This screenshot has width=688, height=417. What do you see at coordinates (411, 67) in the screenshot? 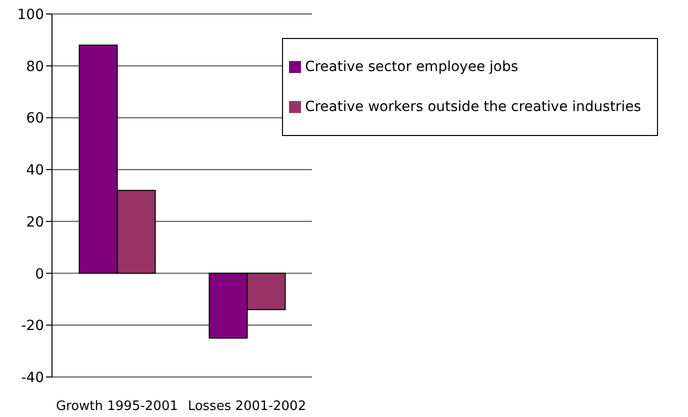
I see `legend-label: Creative sector employee jobs` at bounding box center [411, 67].